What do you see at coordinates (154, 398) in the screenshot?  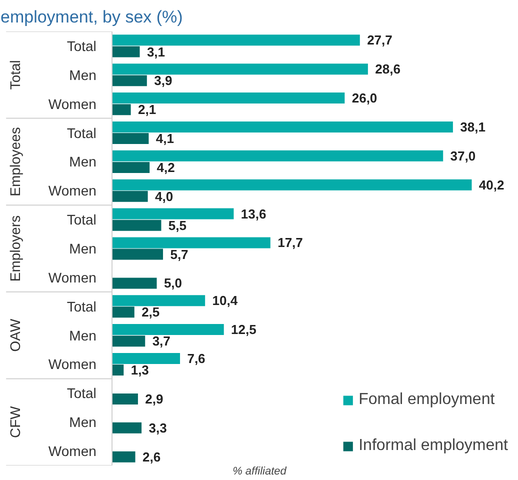 I see `data-label: 2,9` at bounding box center [154, 398].